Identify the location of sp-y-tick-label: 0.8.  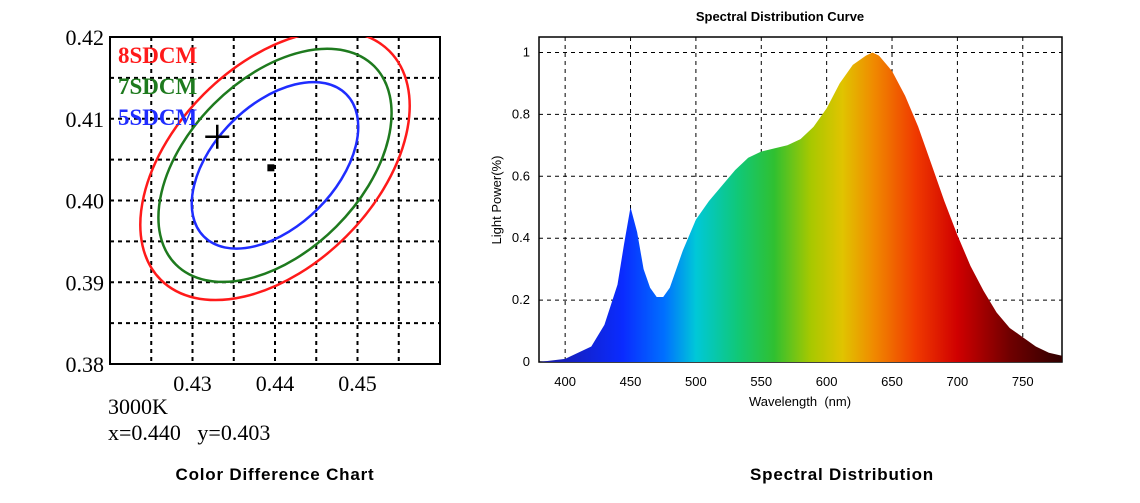
(521, 113).